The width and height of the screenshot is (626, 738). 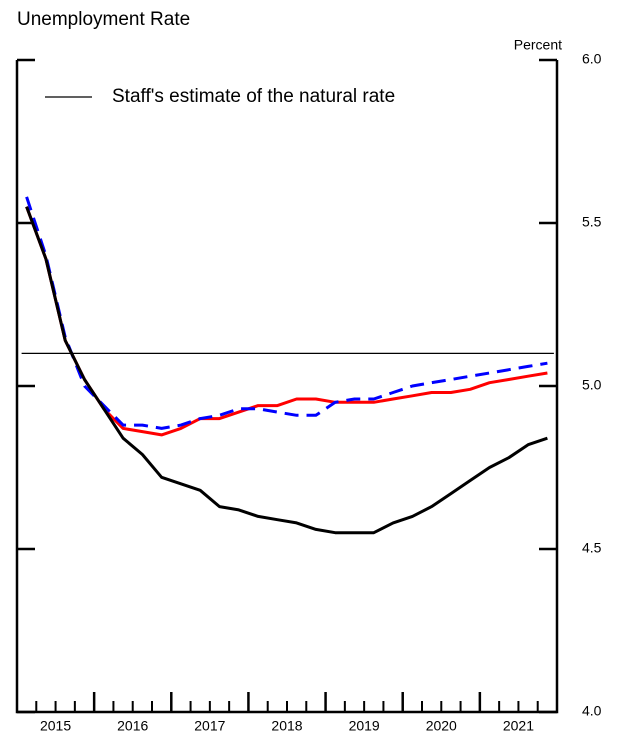 What do you see at coordinates (286, 726) in the screenshot?
I see `x-tick-label: 2018` at bounding box center [286, 726].